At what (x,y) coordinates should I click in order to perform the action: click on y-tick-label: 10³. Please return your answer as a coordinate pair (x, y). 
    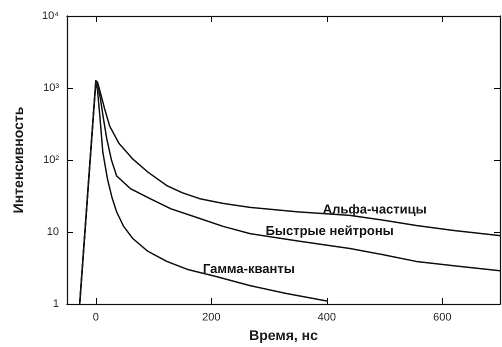
    Looking at the image, I should click on (51, 88).